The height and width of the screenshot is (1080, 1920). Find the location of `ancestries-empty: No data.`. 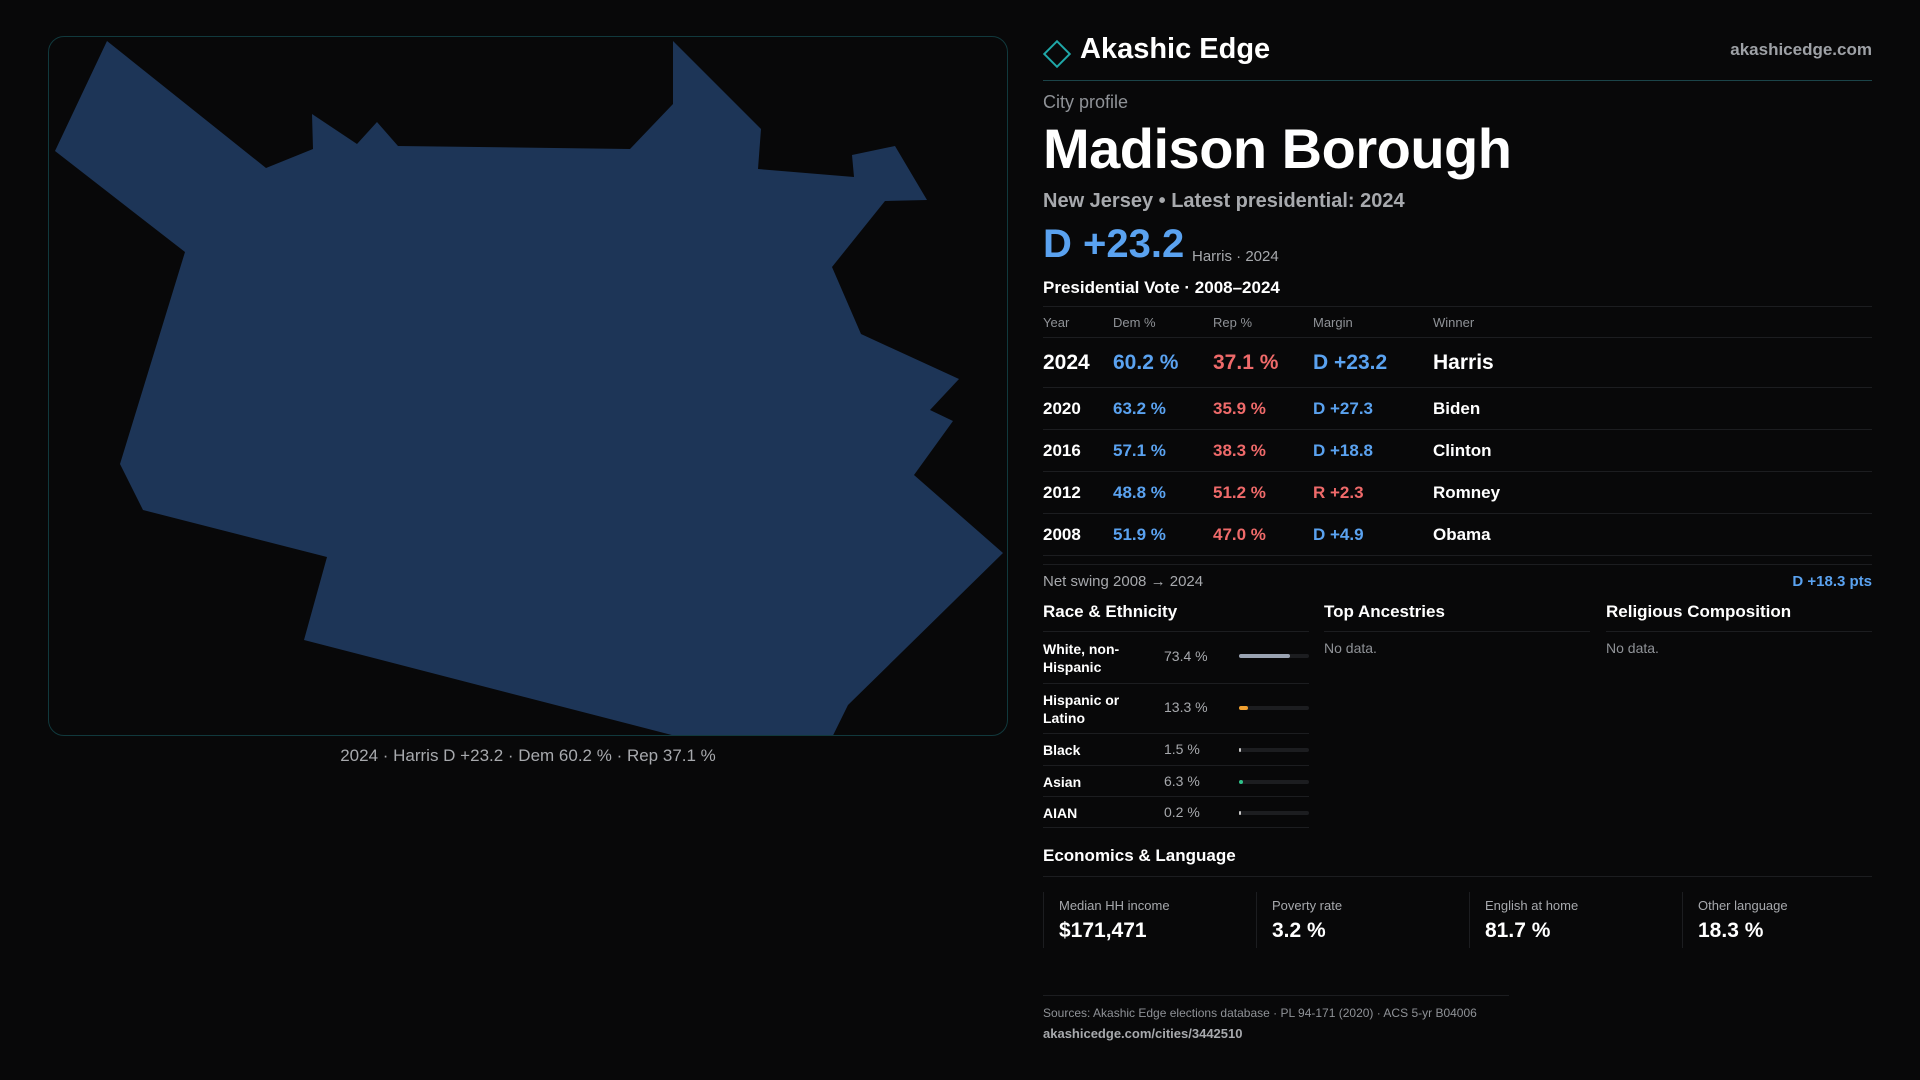

ancestries-empty: No data. is located at coordinates (1350, 648).